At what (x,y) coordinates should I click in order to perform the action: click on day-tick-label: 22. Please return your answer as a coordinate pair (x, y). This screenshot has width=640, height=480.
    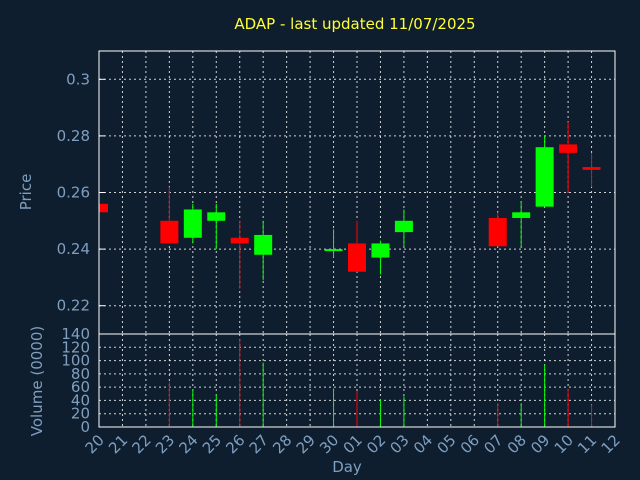
    Looking at the image, I should click on (142, 444).